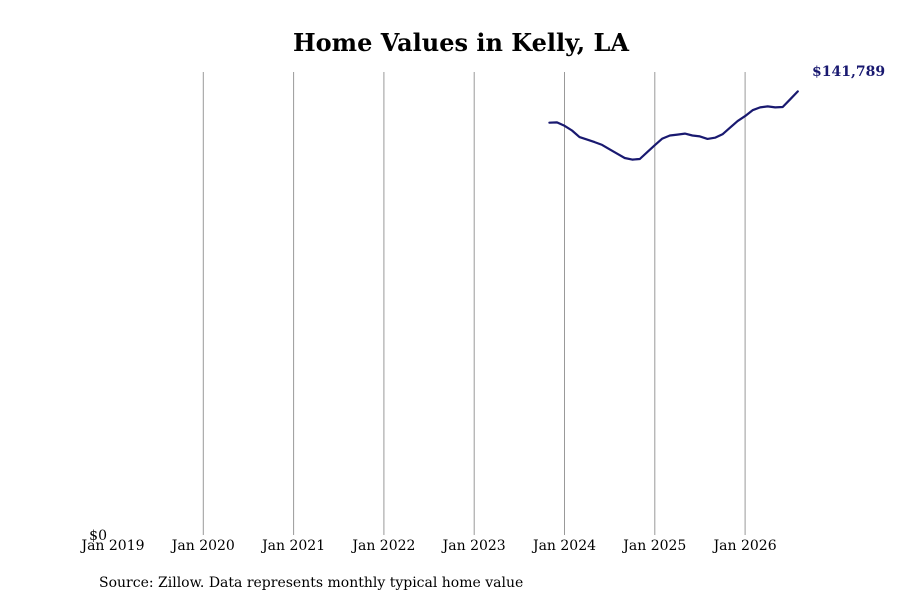  What do you see at coordinates (461, 42) in the screenshot?
I see `chart-title: Home Values in Kelly, LA` at bounding box center [461, 42].